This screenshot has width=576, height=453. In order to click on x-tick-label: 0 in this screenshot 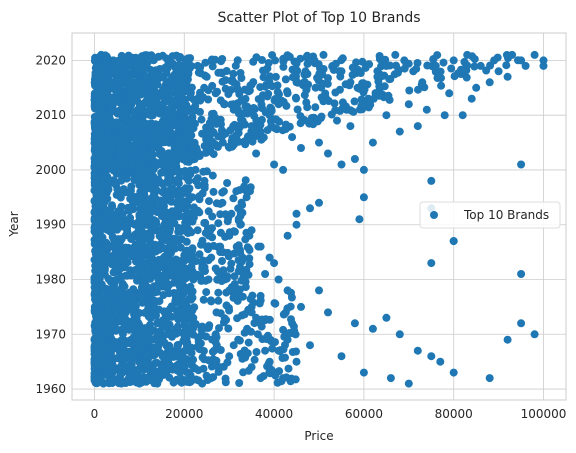, I will do `click(95, 414)`.